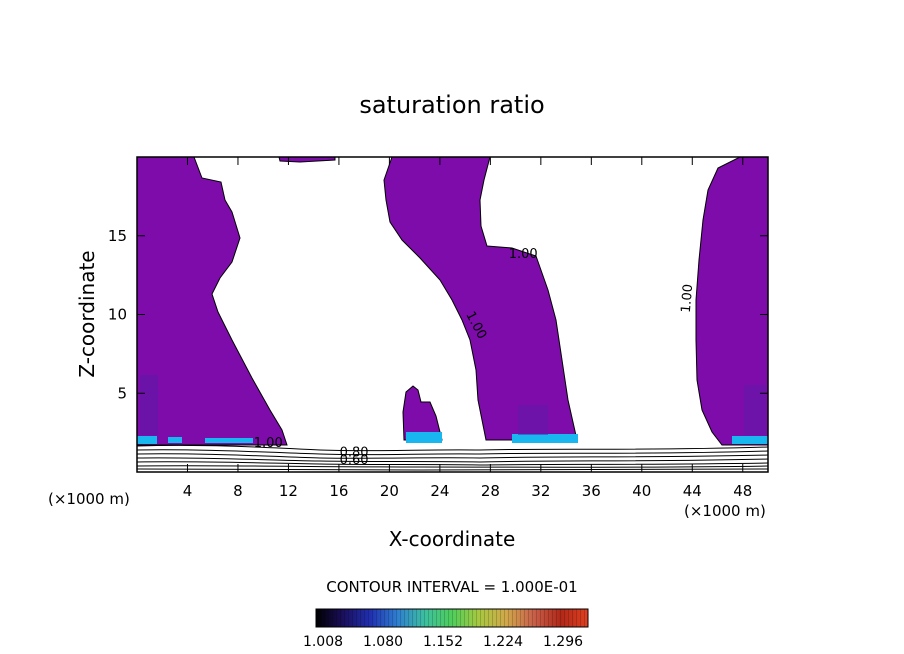 The width and height of the screenshot is (904, 654). I want to click on region-top-small, so click(307, 160).